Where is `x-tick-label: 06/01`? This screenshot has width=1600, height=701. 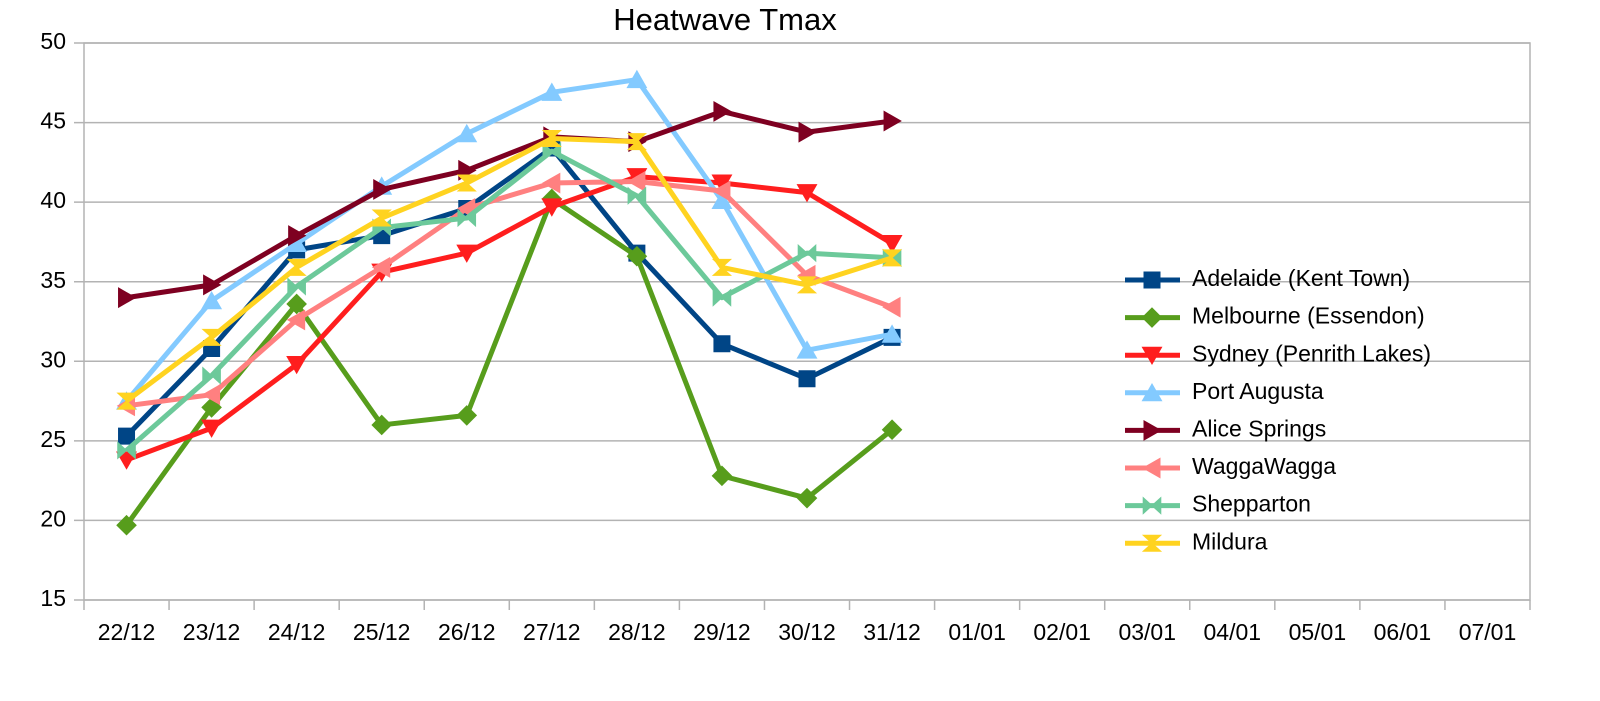
x-tick-label: 06/01 is located at coordinates (1403, 632).